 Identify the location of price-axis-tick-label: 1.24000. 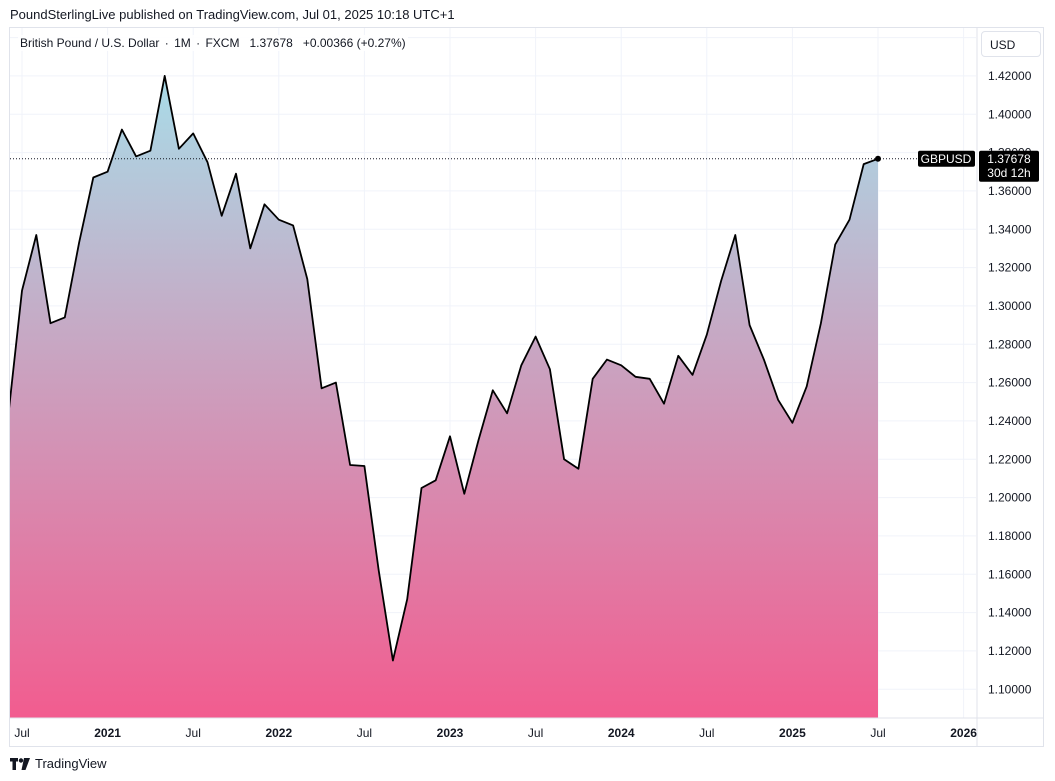
(1010, 421).